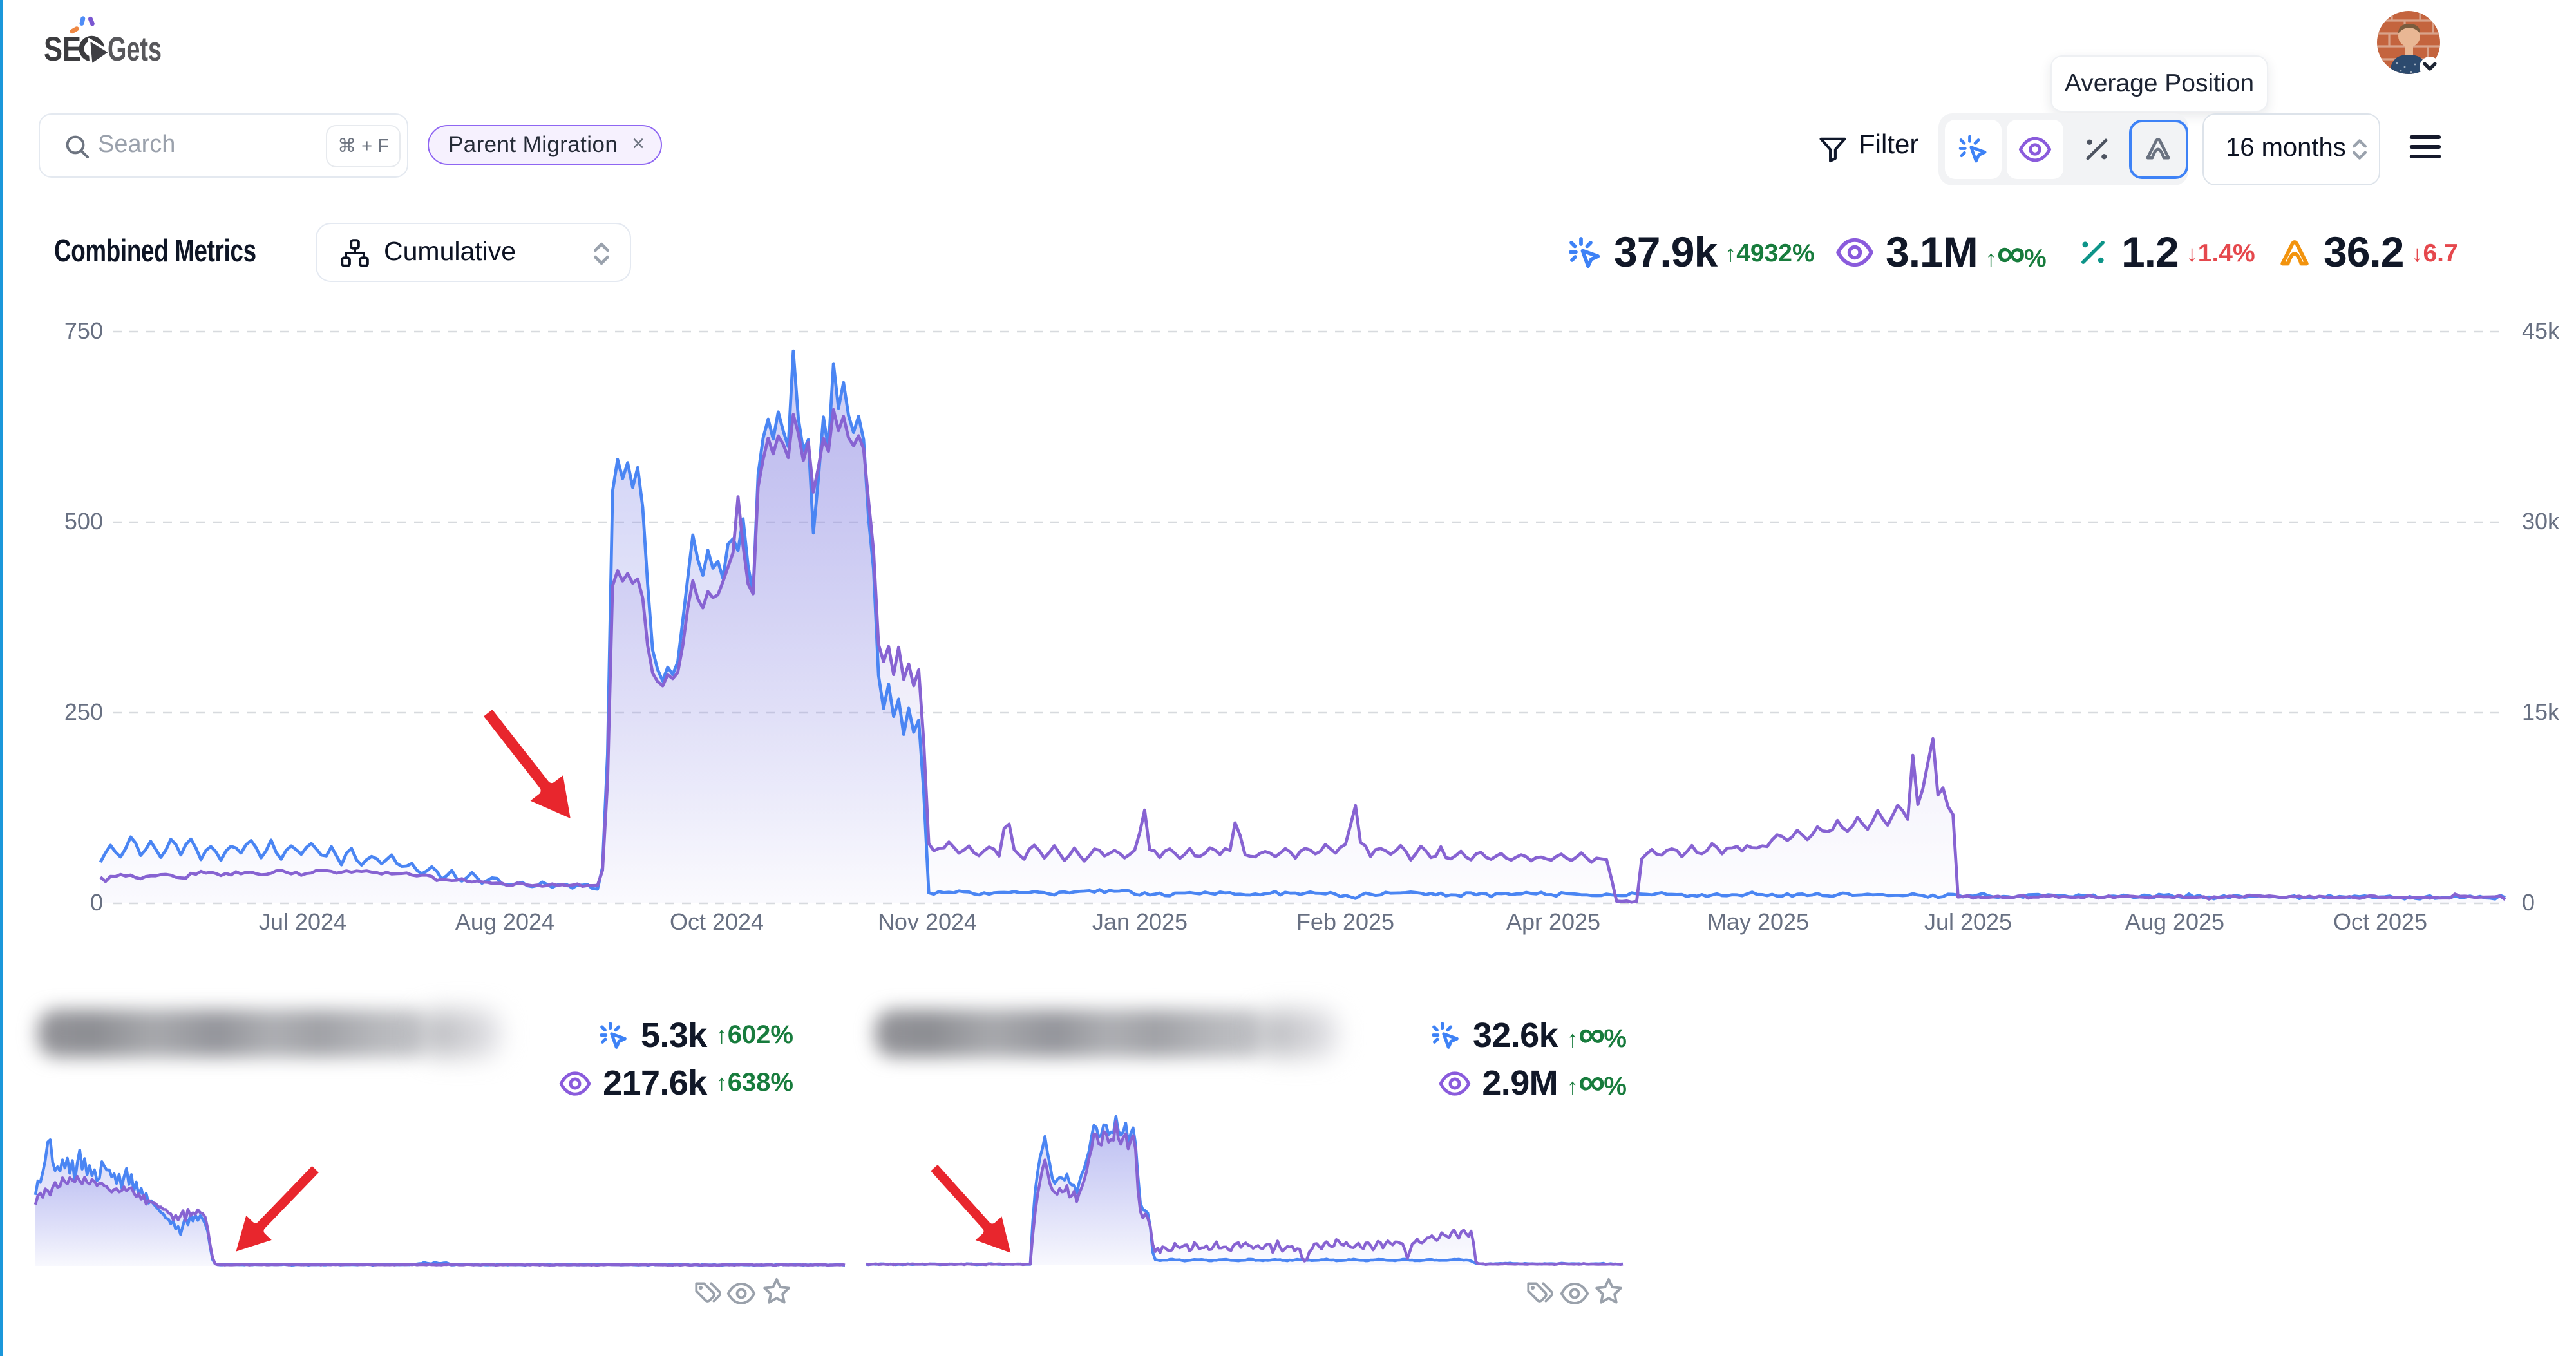 This screenshot has height=1356, width=2576. Describe the element at coordinates (135, 49) in the screenshot. I see `svg-text: Gets` at that location.